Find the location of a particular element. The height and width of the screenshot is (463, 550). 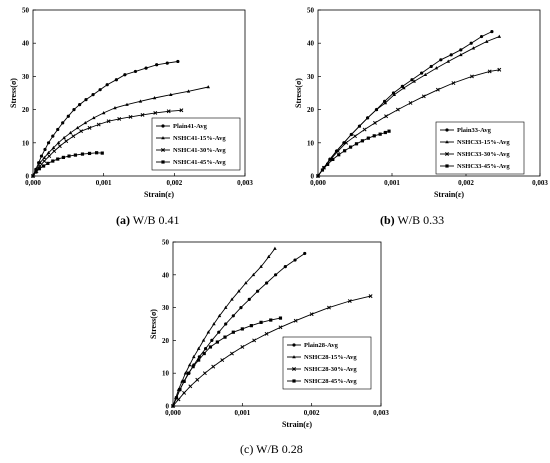

caption-a: (a) W/B 0.41 is located at coordinates (147, 220).